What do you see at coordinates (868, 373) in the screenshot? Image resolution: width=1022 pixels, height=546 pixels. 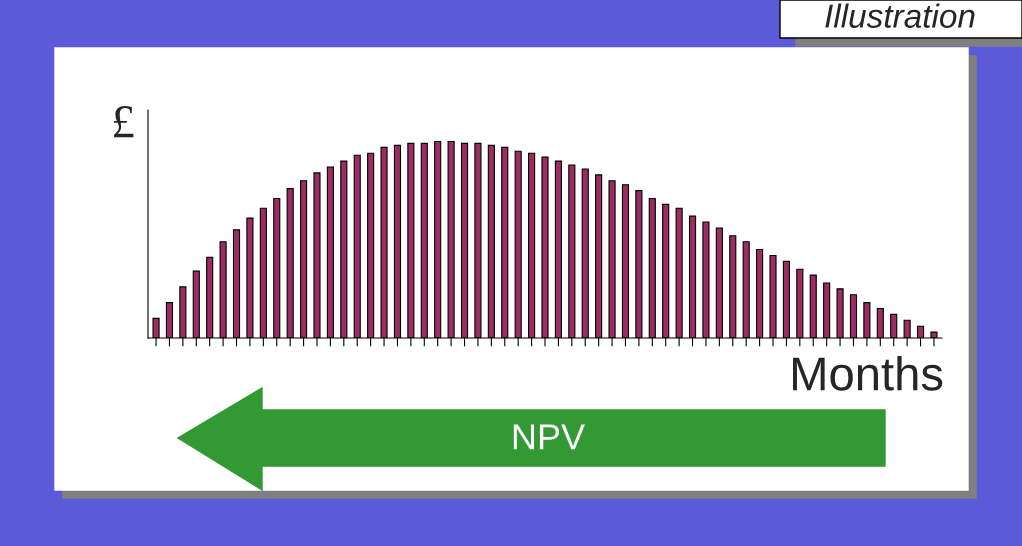 I see `x-axis-title: Months` at bounding box center [868, 373].